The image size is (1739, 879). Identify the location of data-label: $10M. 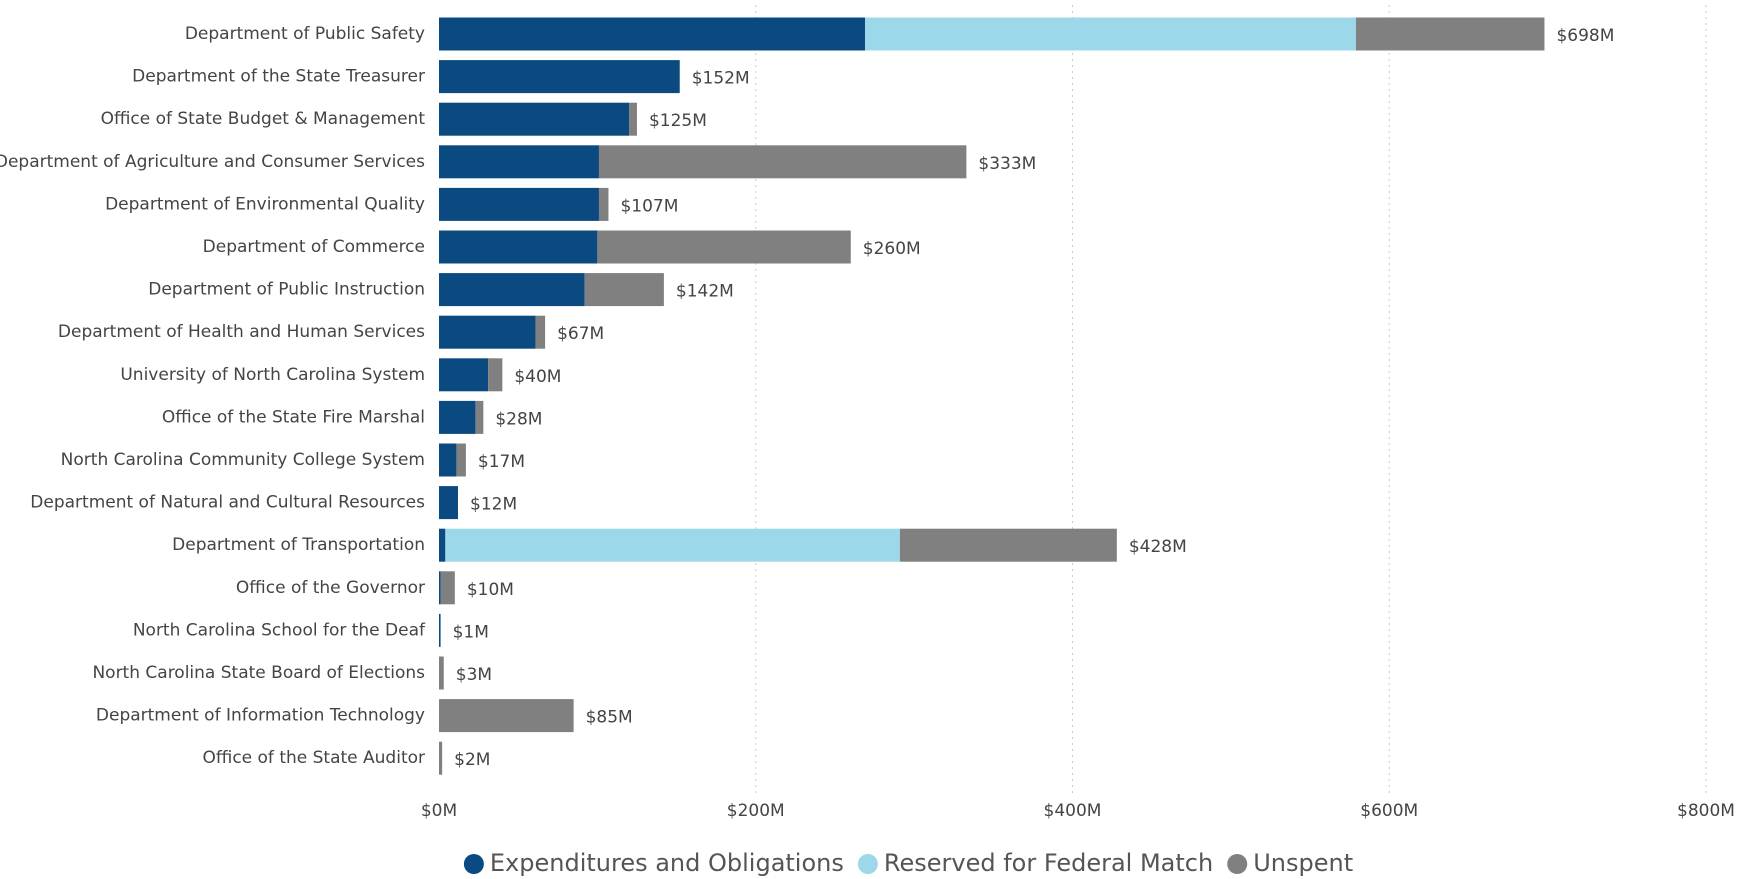
(490, 590).